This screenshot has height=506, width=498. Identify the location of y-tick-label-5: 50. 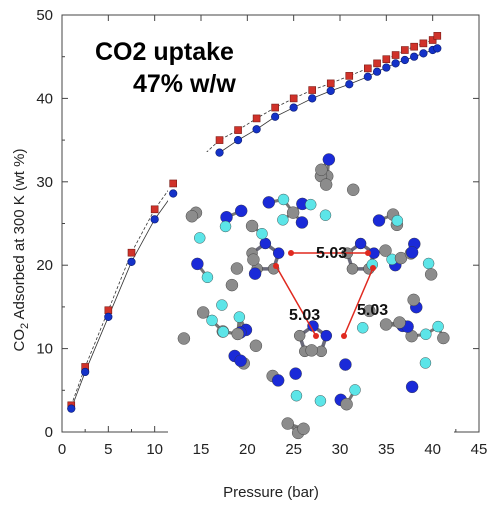
(44, 15).